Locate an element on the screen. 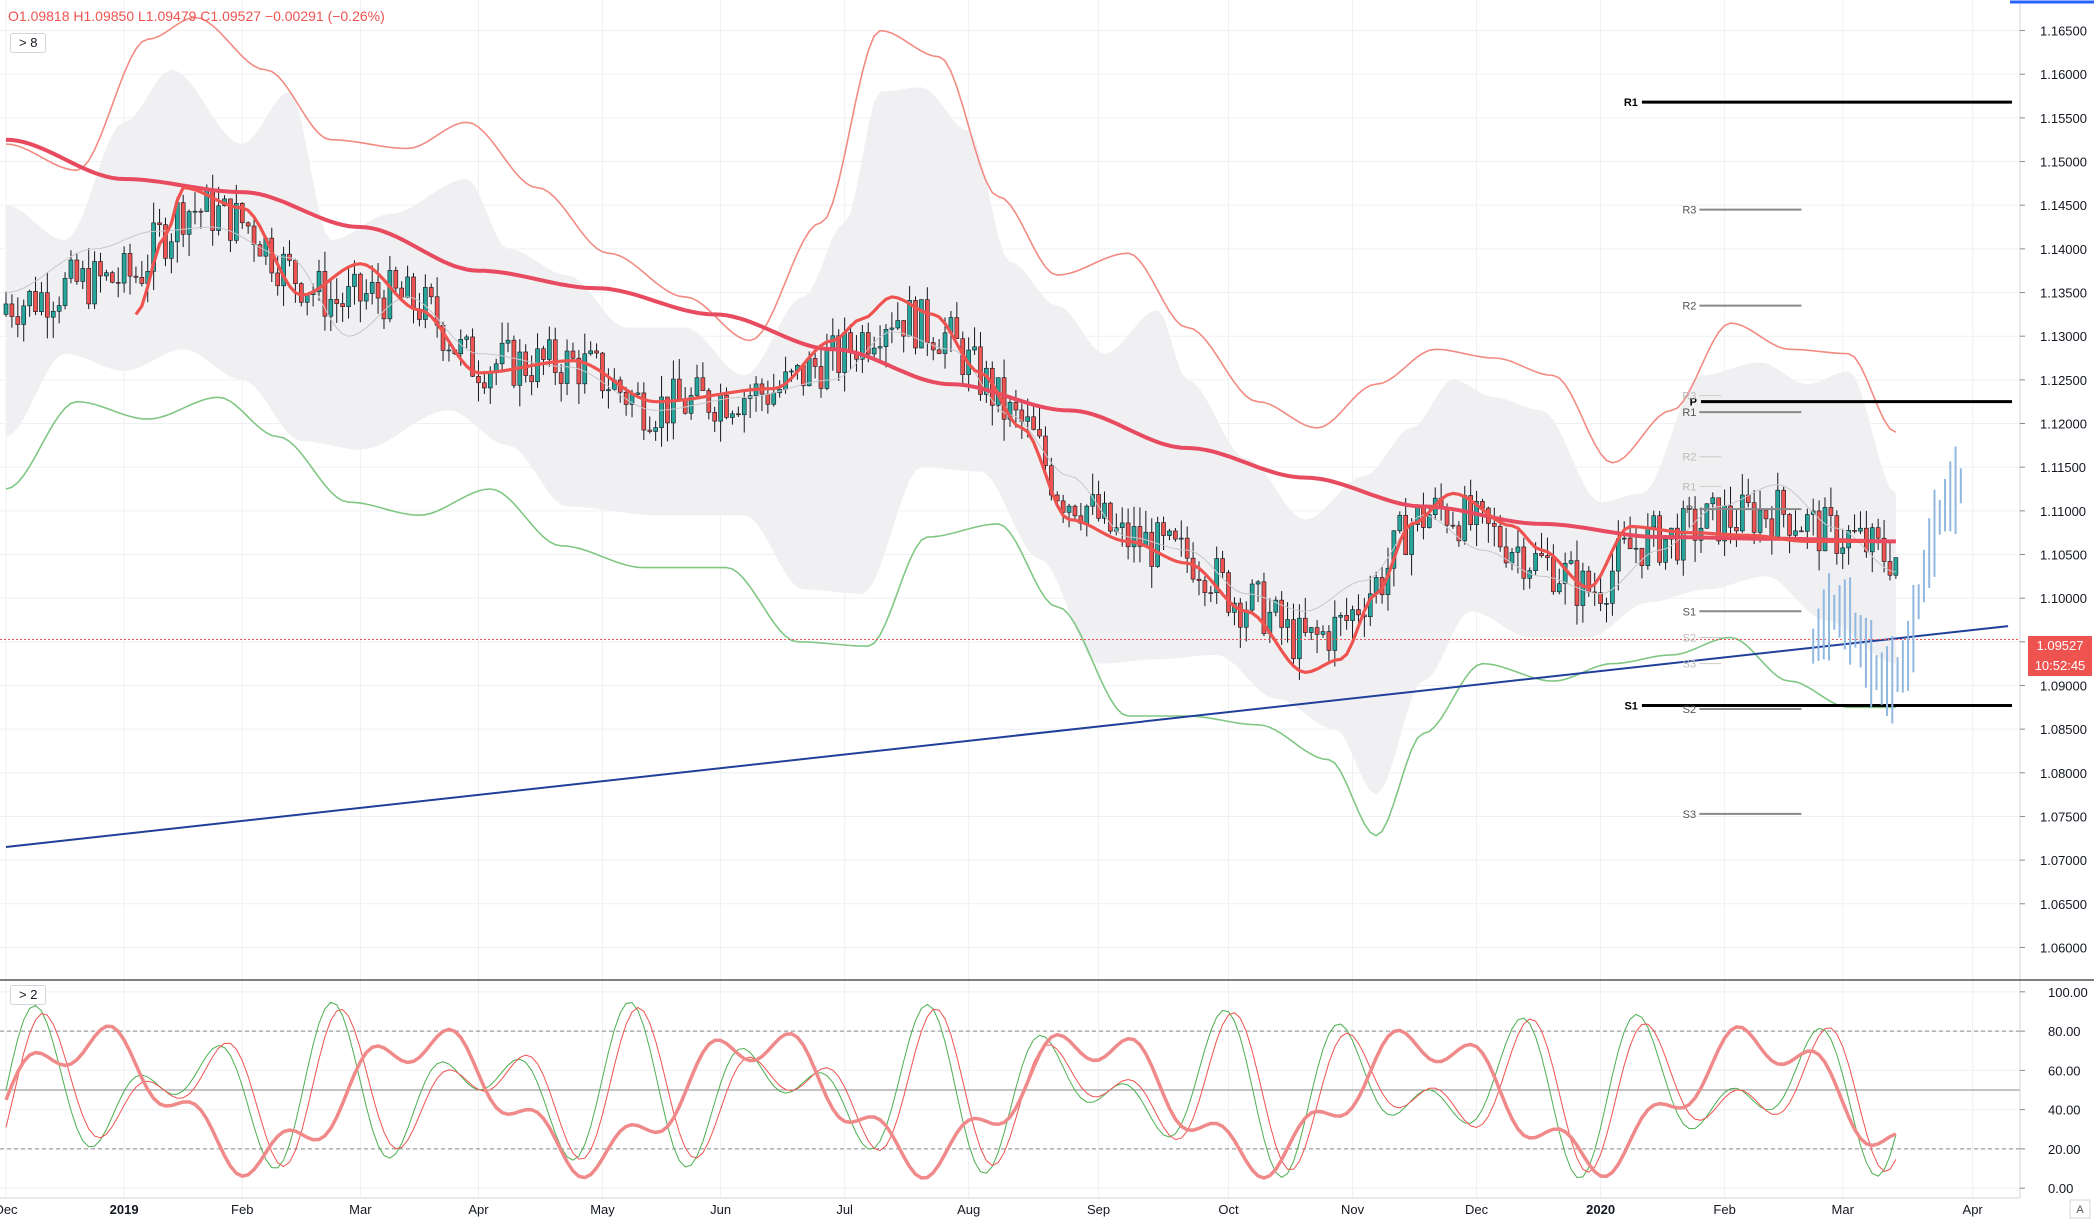 This screenshot has width=2094, height=1221. time-tick-label-9: Sep is located at coordinates (1098, 1209).